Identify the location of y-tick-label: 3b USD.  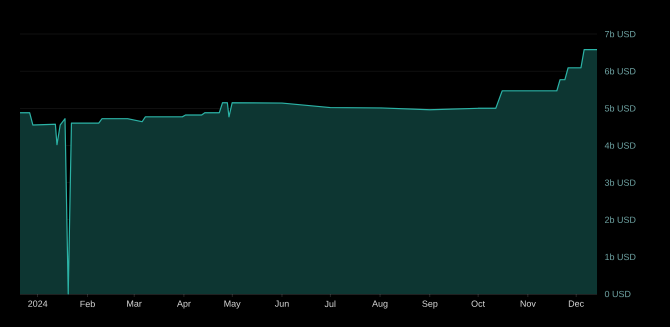
(620, 182).